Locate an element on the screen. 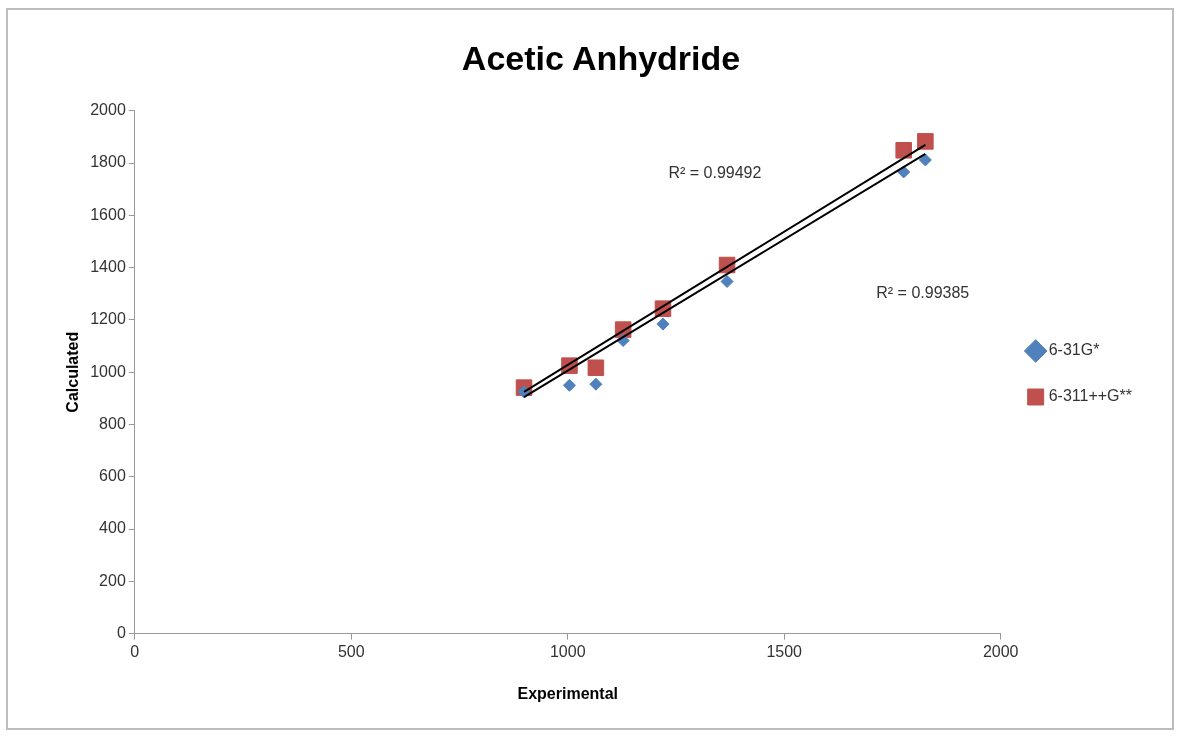 The image size is (1182, 738). y-tick-label: 1000 is located at coordinates (108, 371).